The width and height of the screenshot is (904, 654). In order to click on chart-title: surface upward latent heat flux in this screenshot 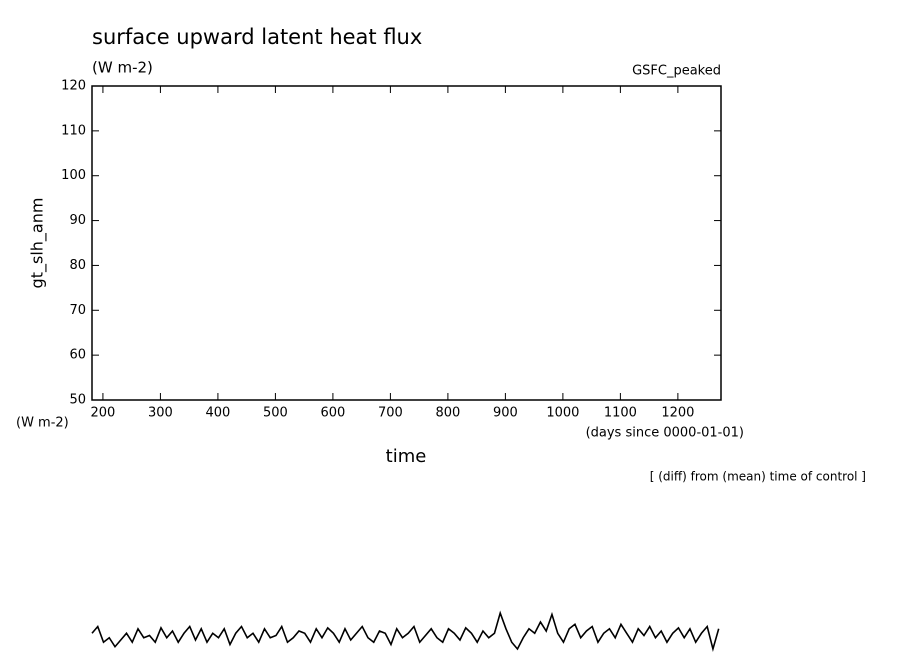, I will do `click(257, 37)`.